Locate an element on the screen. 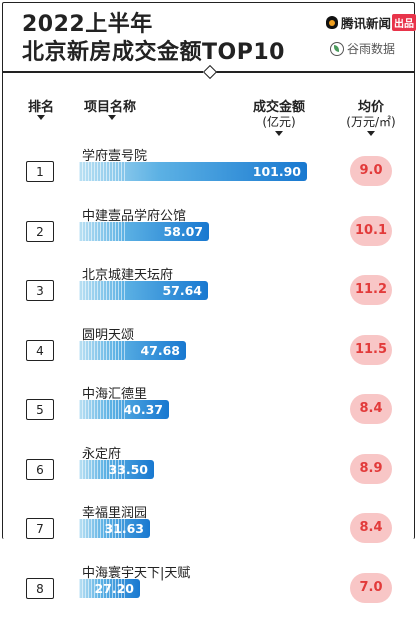 The width and height of the screenshot is (419, 619). amount-value-label: 33.50 is located at coordinates (128, 469).